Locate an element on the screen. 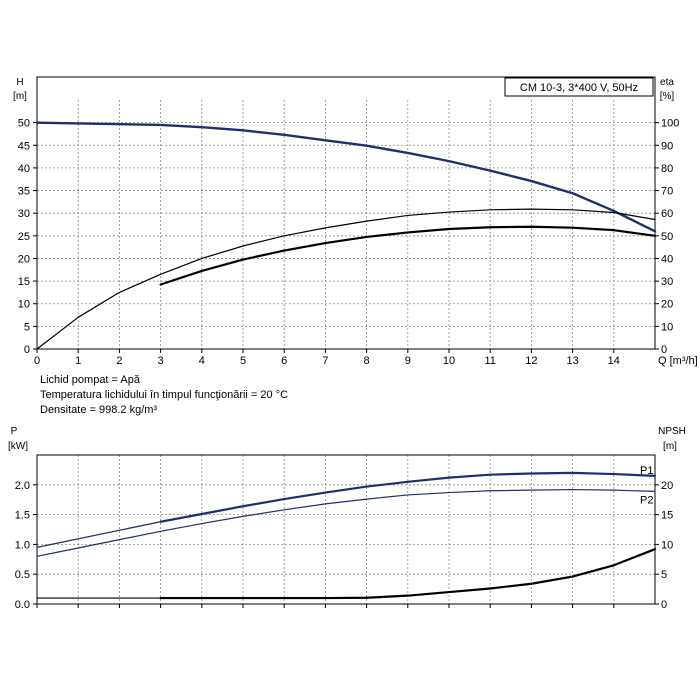  bottom-right-tick-label-4: 20 is located at coordinates (667, 486).